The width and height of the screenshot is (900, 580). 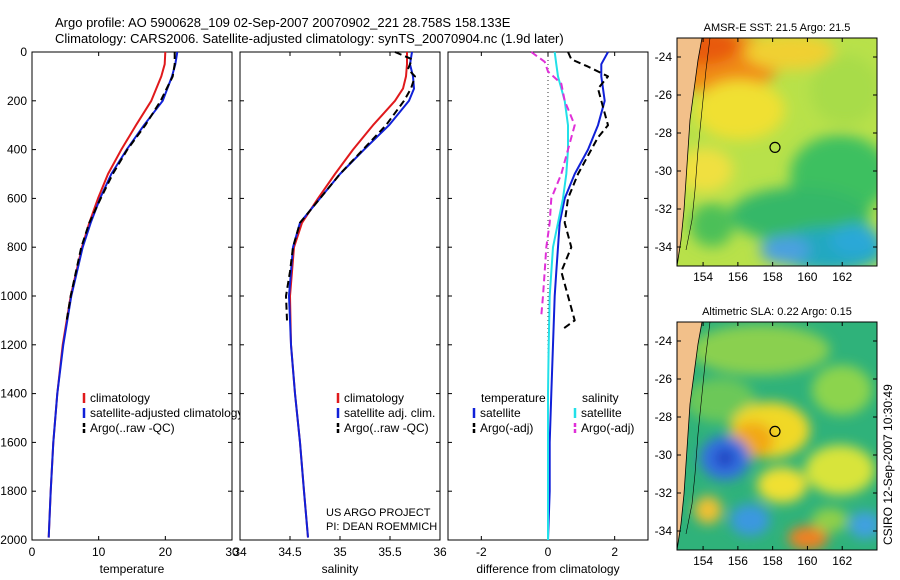 I want to click on y-tick-label: 2000, so click(x=13, y=540).